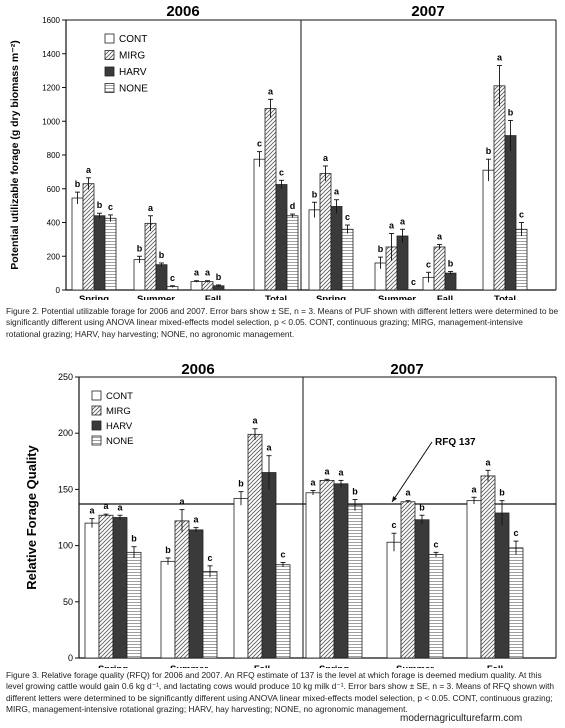 The width and height of the screenshot is (565, 728). What do you see at coordinates (489, 151) in the screenshot?
I see `significance-letter-cont-2007-total: b` at bounding box center [489, 151].